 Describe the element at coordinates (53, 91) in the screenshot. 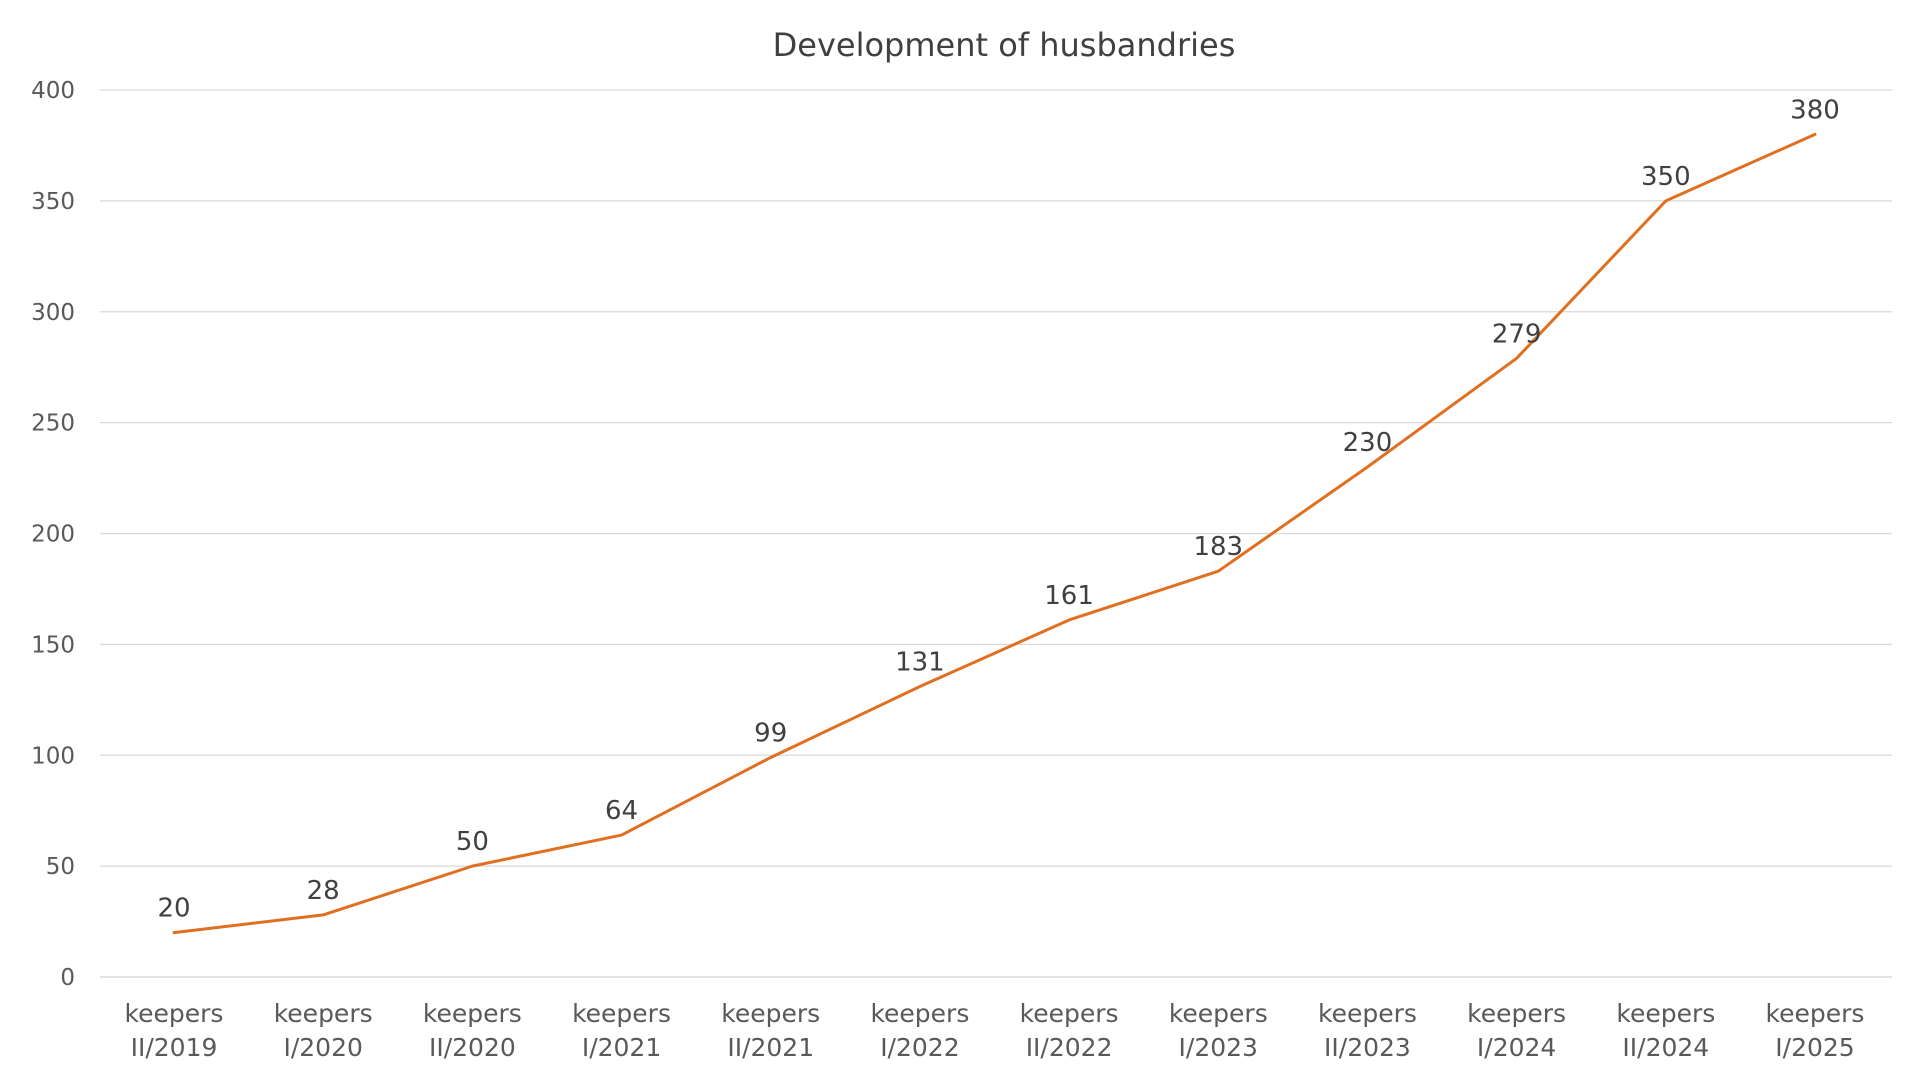

I see `y-tick-label: 400` at that location.